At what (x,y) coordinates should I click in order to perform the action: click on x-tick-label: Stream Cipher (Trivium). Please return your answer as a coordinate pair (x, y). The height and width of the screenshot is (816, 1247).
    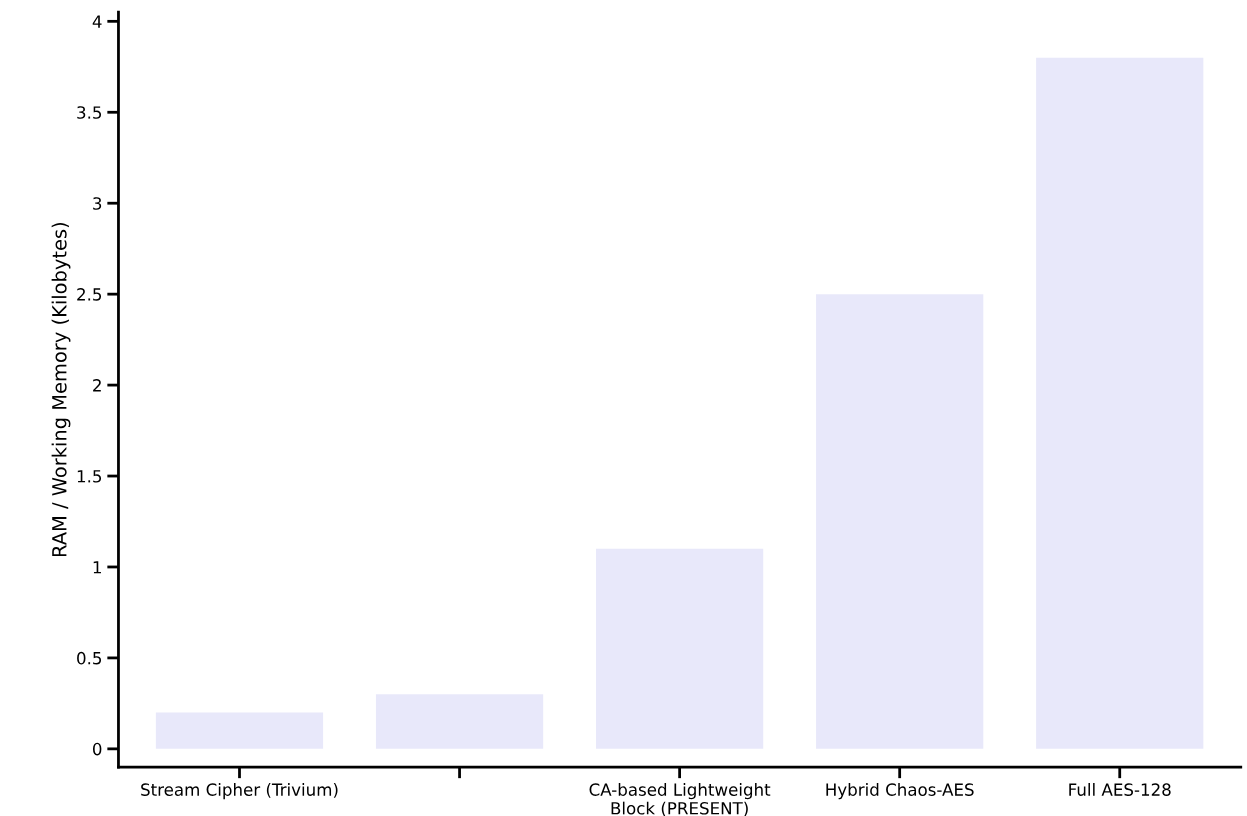
    Looking at the image, I should click on (239, 791).